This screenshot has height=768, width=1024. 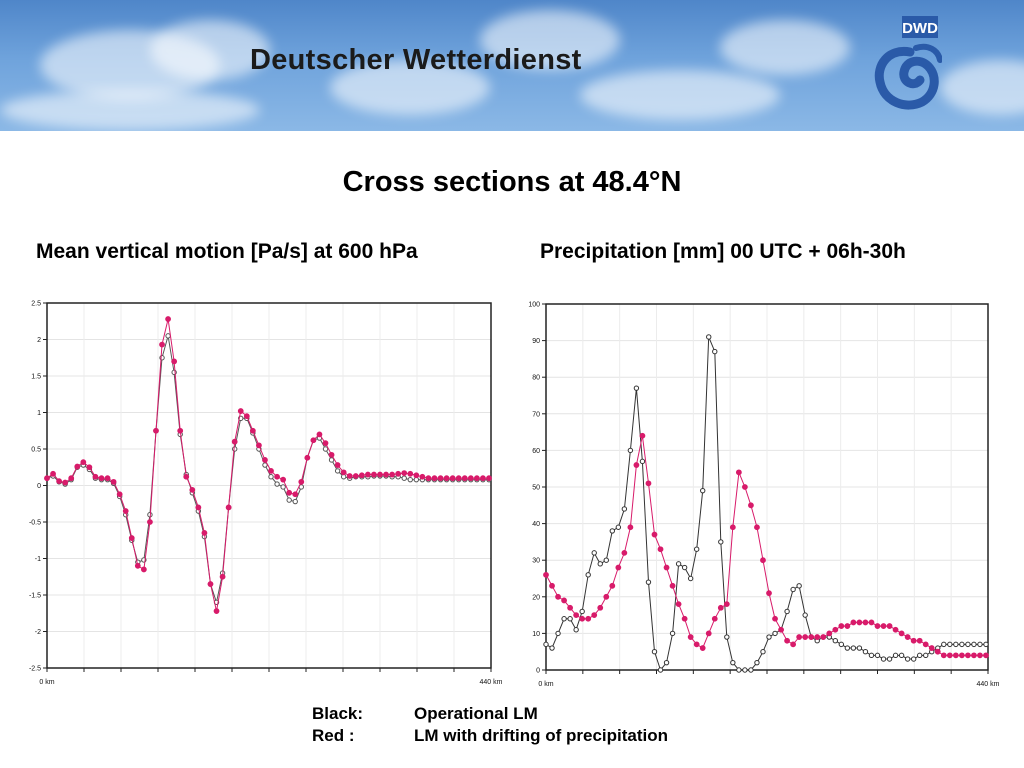 What do you see at coordinates (536, 341) in the screenshot?
I see `y-tick-label: 90` at bounding box center [536, 341].